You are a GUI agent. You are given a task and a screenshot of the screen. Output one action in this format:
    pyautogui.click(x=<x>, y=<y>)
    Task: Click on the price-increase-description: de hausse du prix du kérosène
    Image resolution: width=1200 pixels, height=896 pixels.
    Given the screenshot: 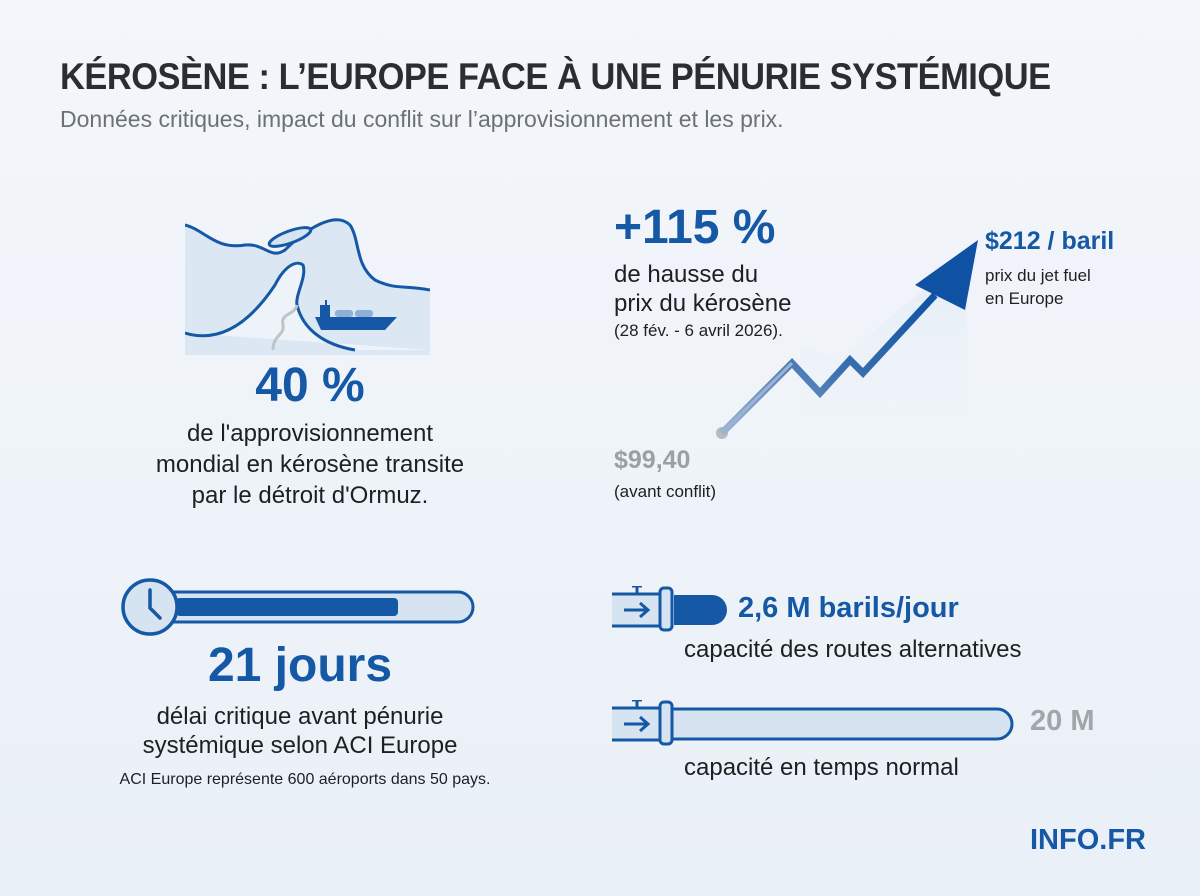 What is the action you would take?
    pyautogui.click(x=702, y=289)
    